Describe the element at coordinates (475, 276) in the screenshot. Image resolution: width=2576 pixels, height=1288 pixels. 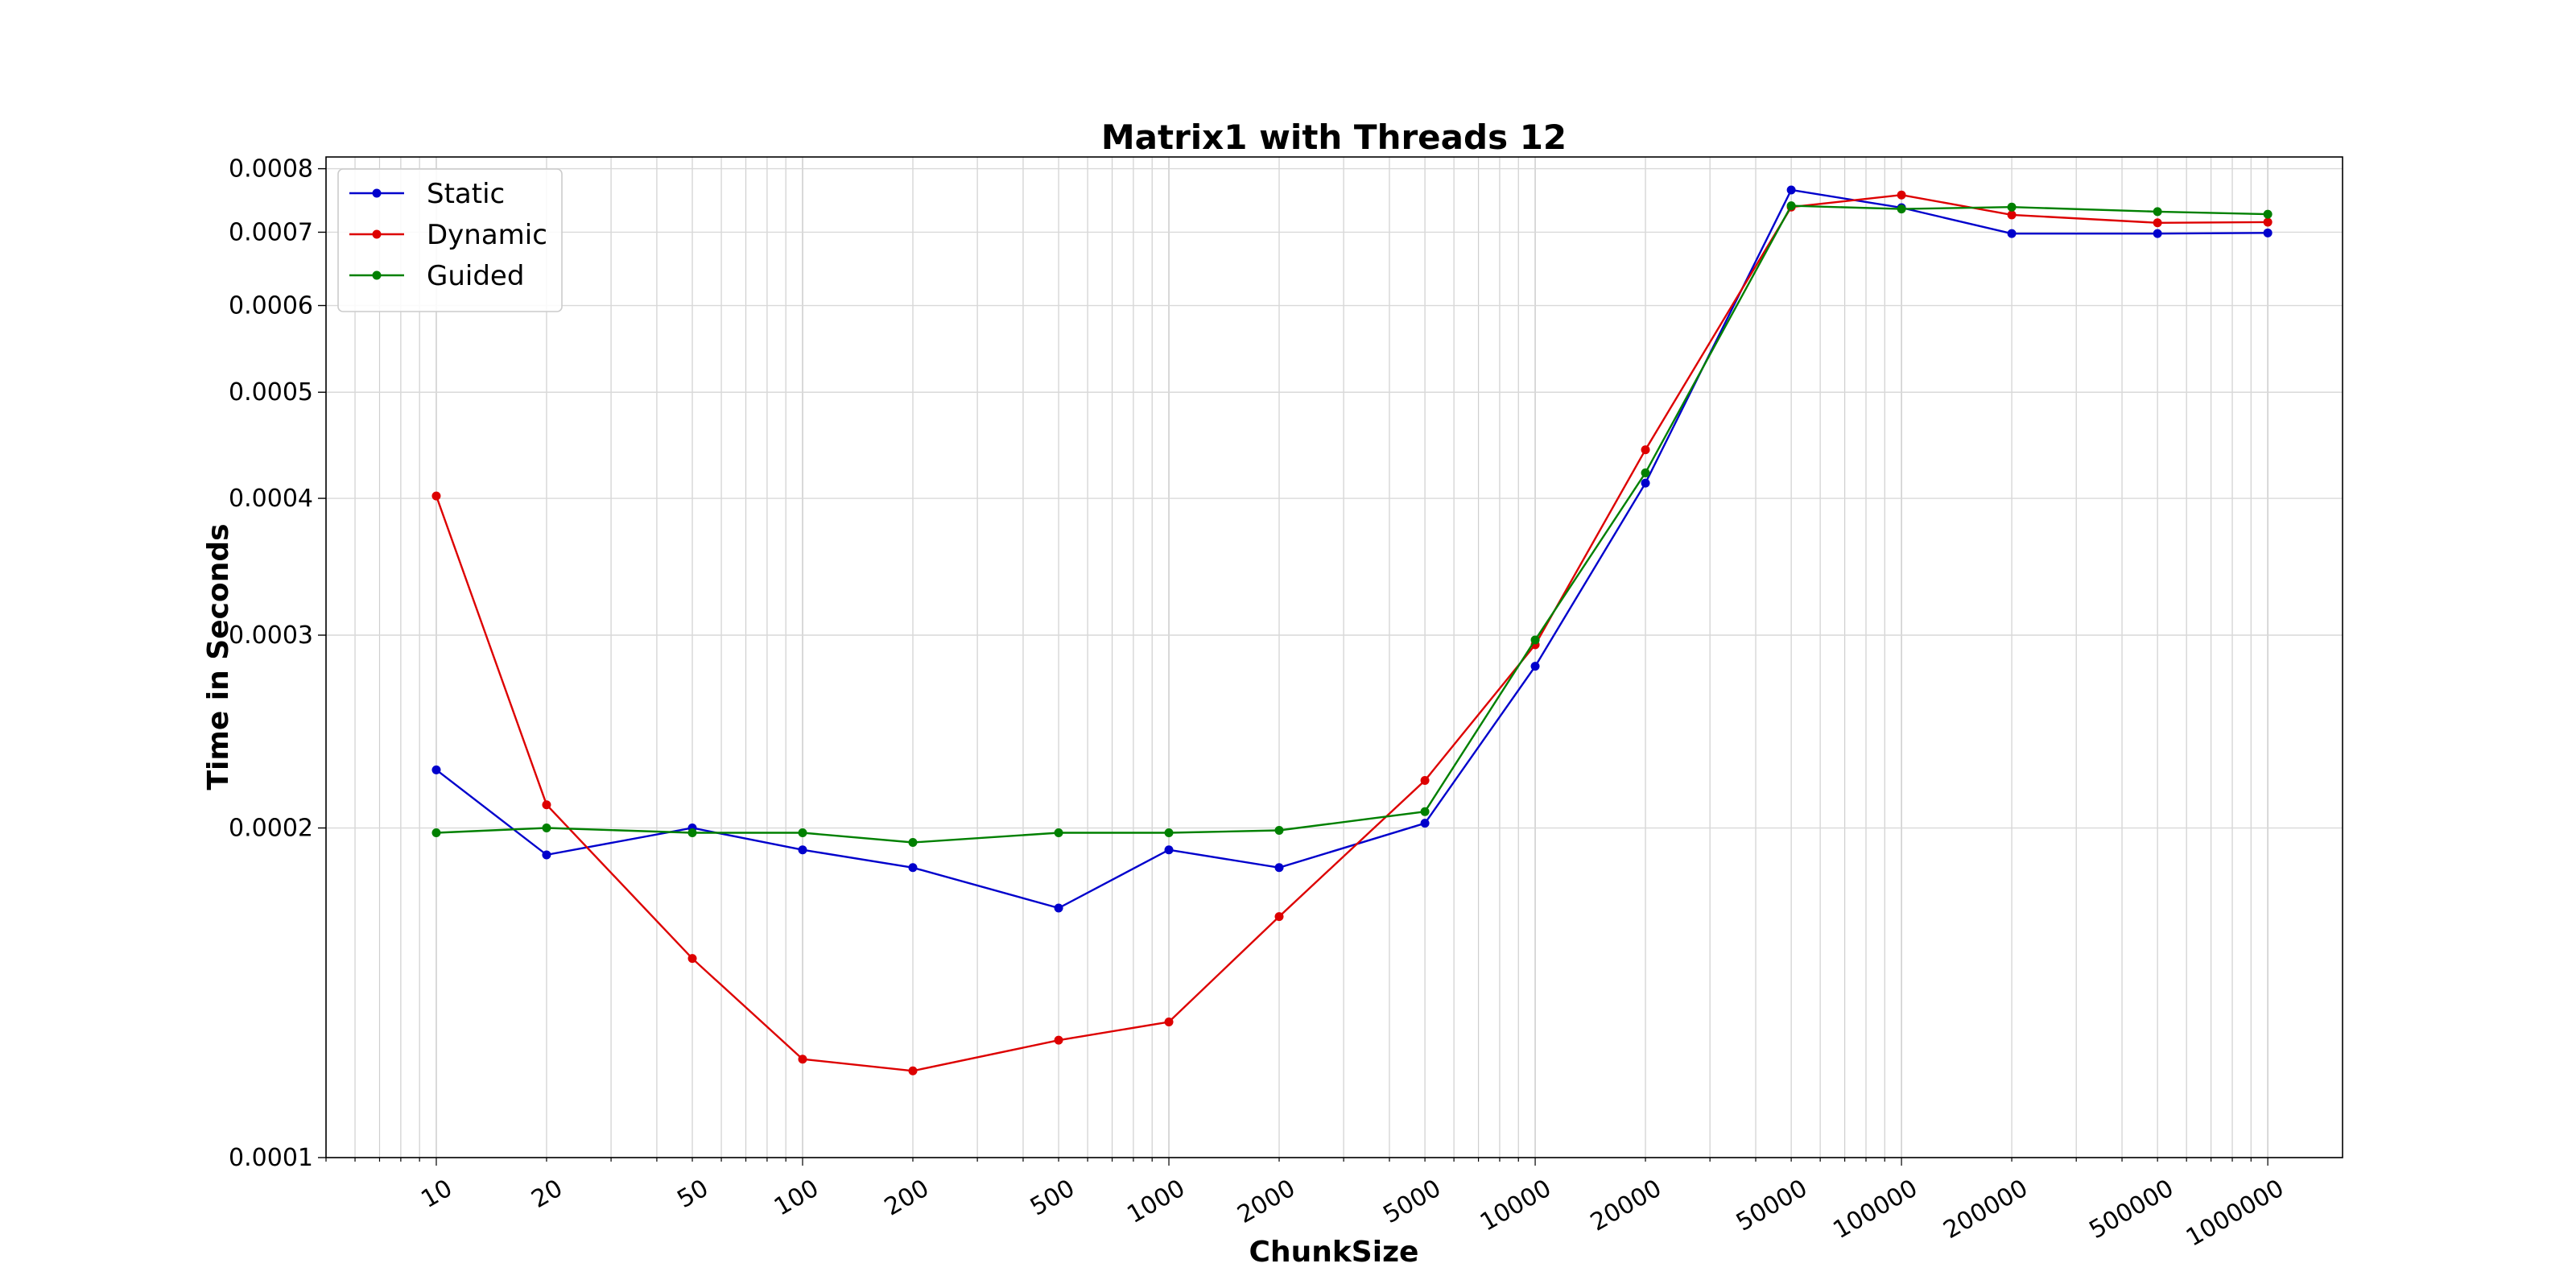
I see `legend-label-guided: Guided` at that location.